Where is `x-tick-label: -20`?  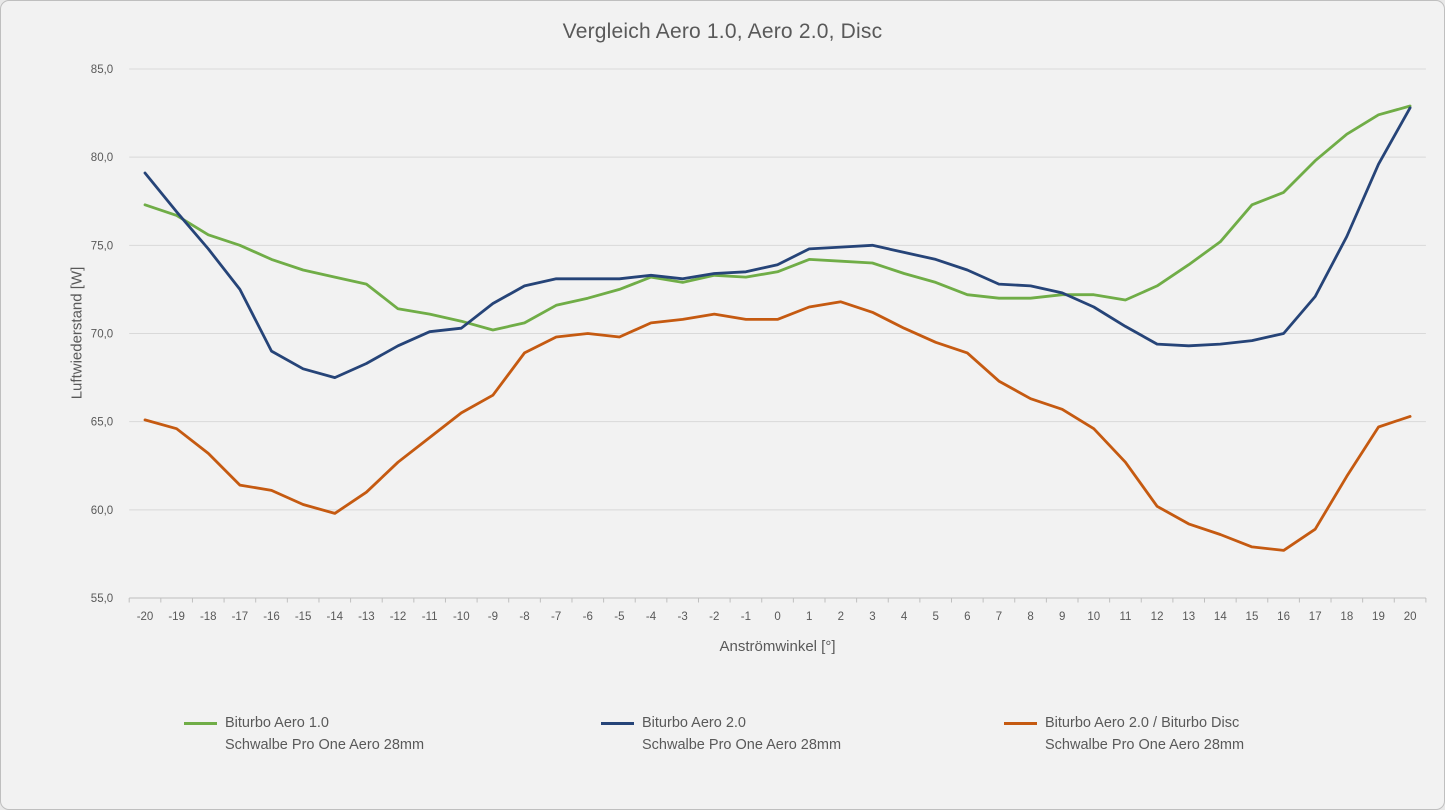 x-tick-label: -20 is located at coordinates (145, 617).